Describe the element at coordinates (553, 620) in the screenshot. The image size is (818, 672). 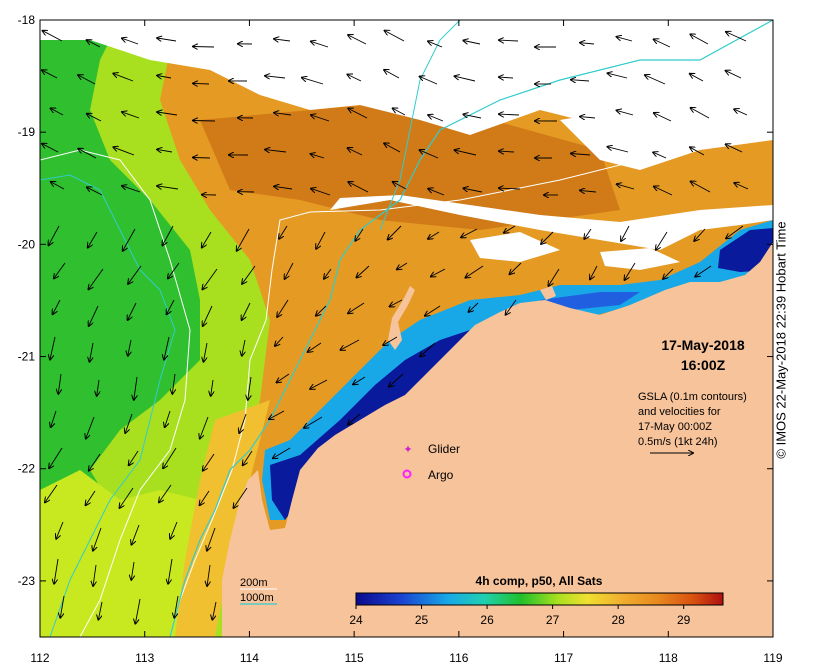
I see `colorbar-tick-label: 27` at that location.